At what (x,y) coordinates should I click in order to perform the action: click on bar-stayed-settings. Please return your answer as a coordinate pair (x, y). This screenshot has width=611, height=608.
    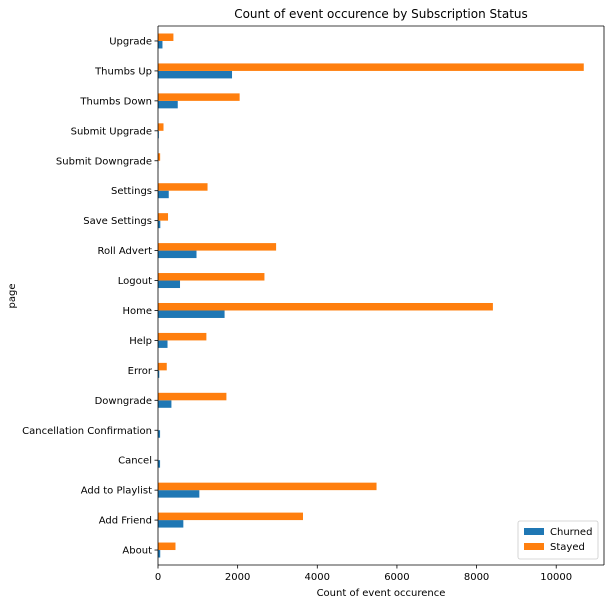
    Looking at the image, I should click on (183, 186).